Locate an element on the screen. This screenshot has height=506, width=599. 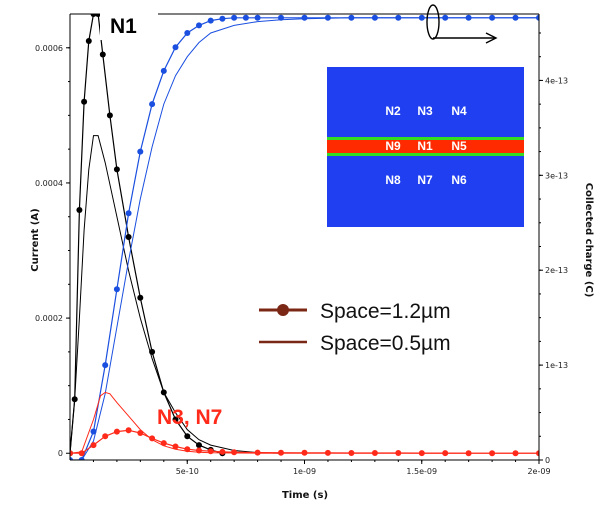
y-right-tick-label: 0 is located at coordinates (547, 460).